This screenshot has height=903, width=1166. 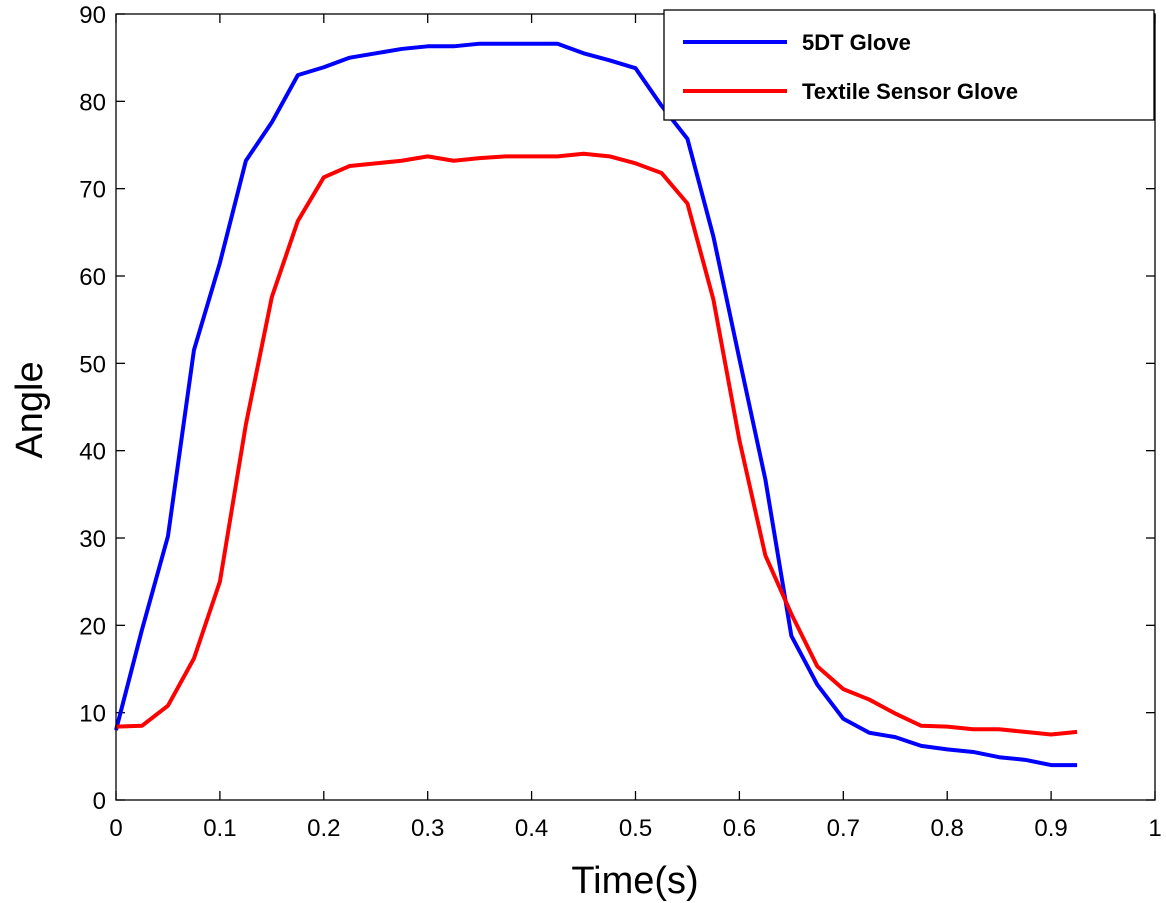 What do you see at coordinates (92, 102) in the screenshot?
I see `y-tick-label: 80` at bounding box center [92, 102].